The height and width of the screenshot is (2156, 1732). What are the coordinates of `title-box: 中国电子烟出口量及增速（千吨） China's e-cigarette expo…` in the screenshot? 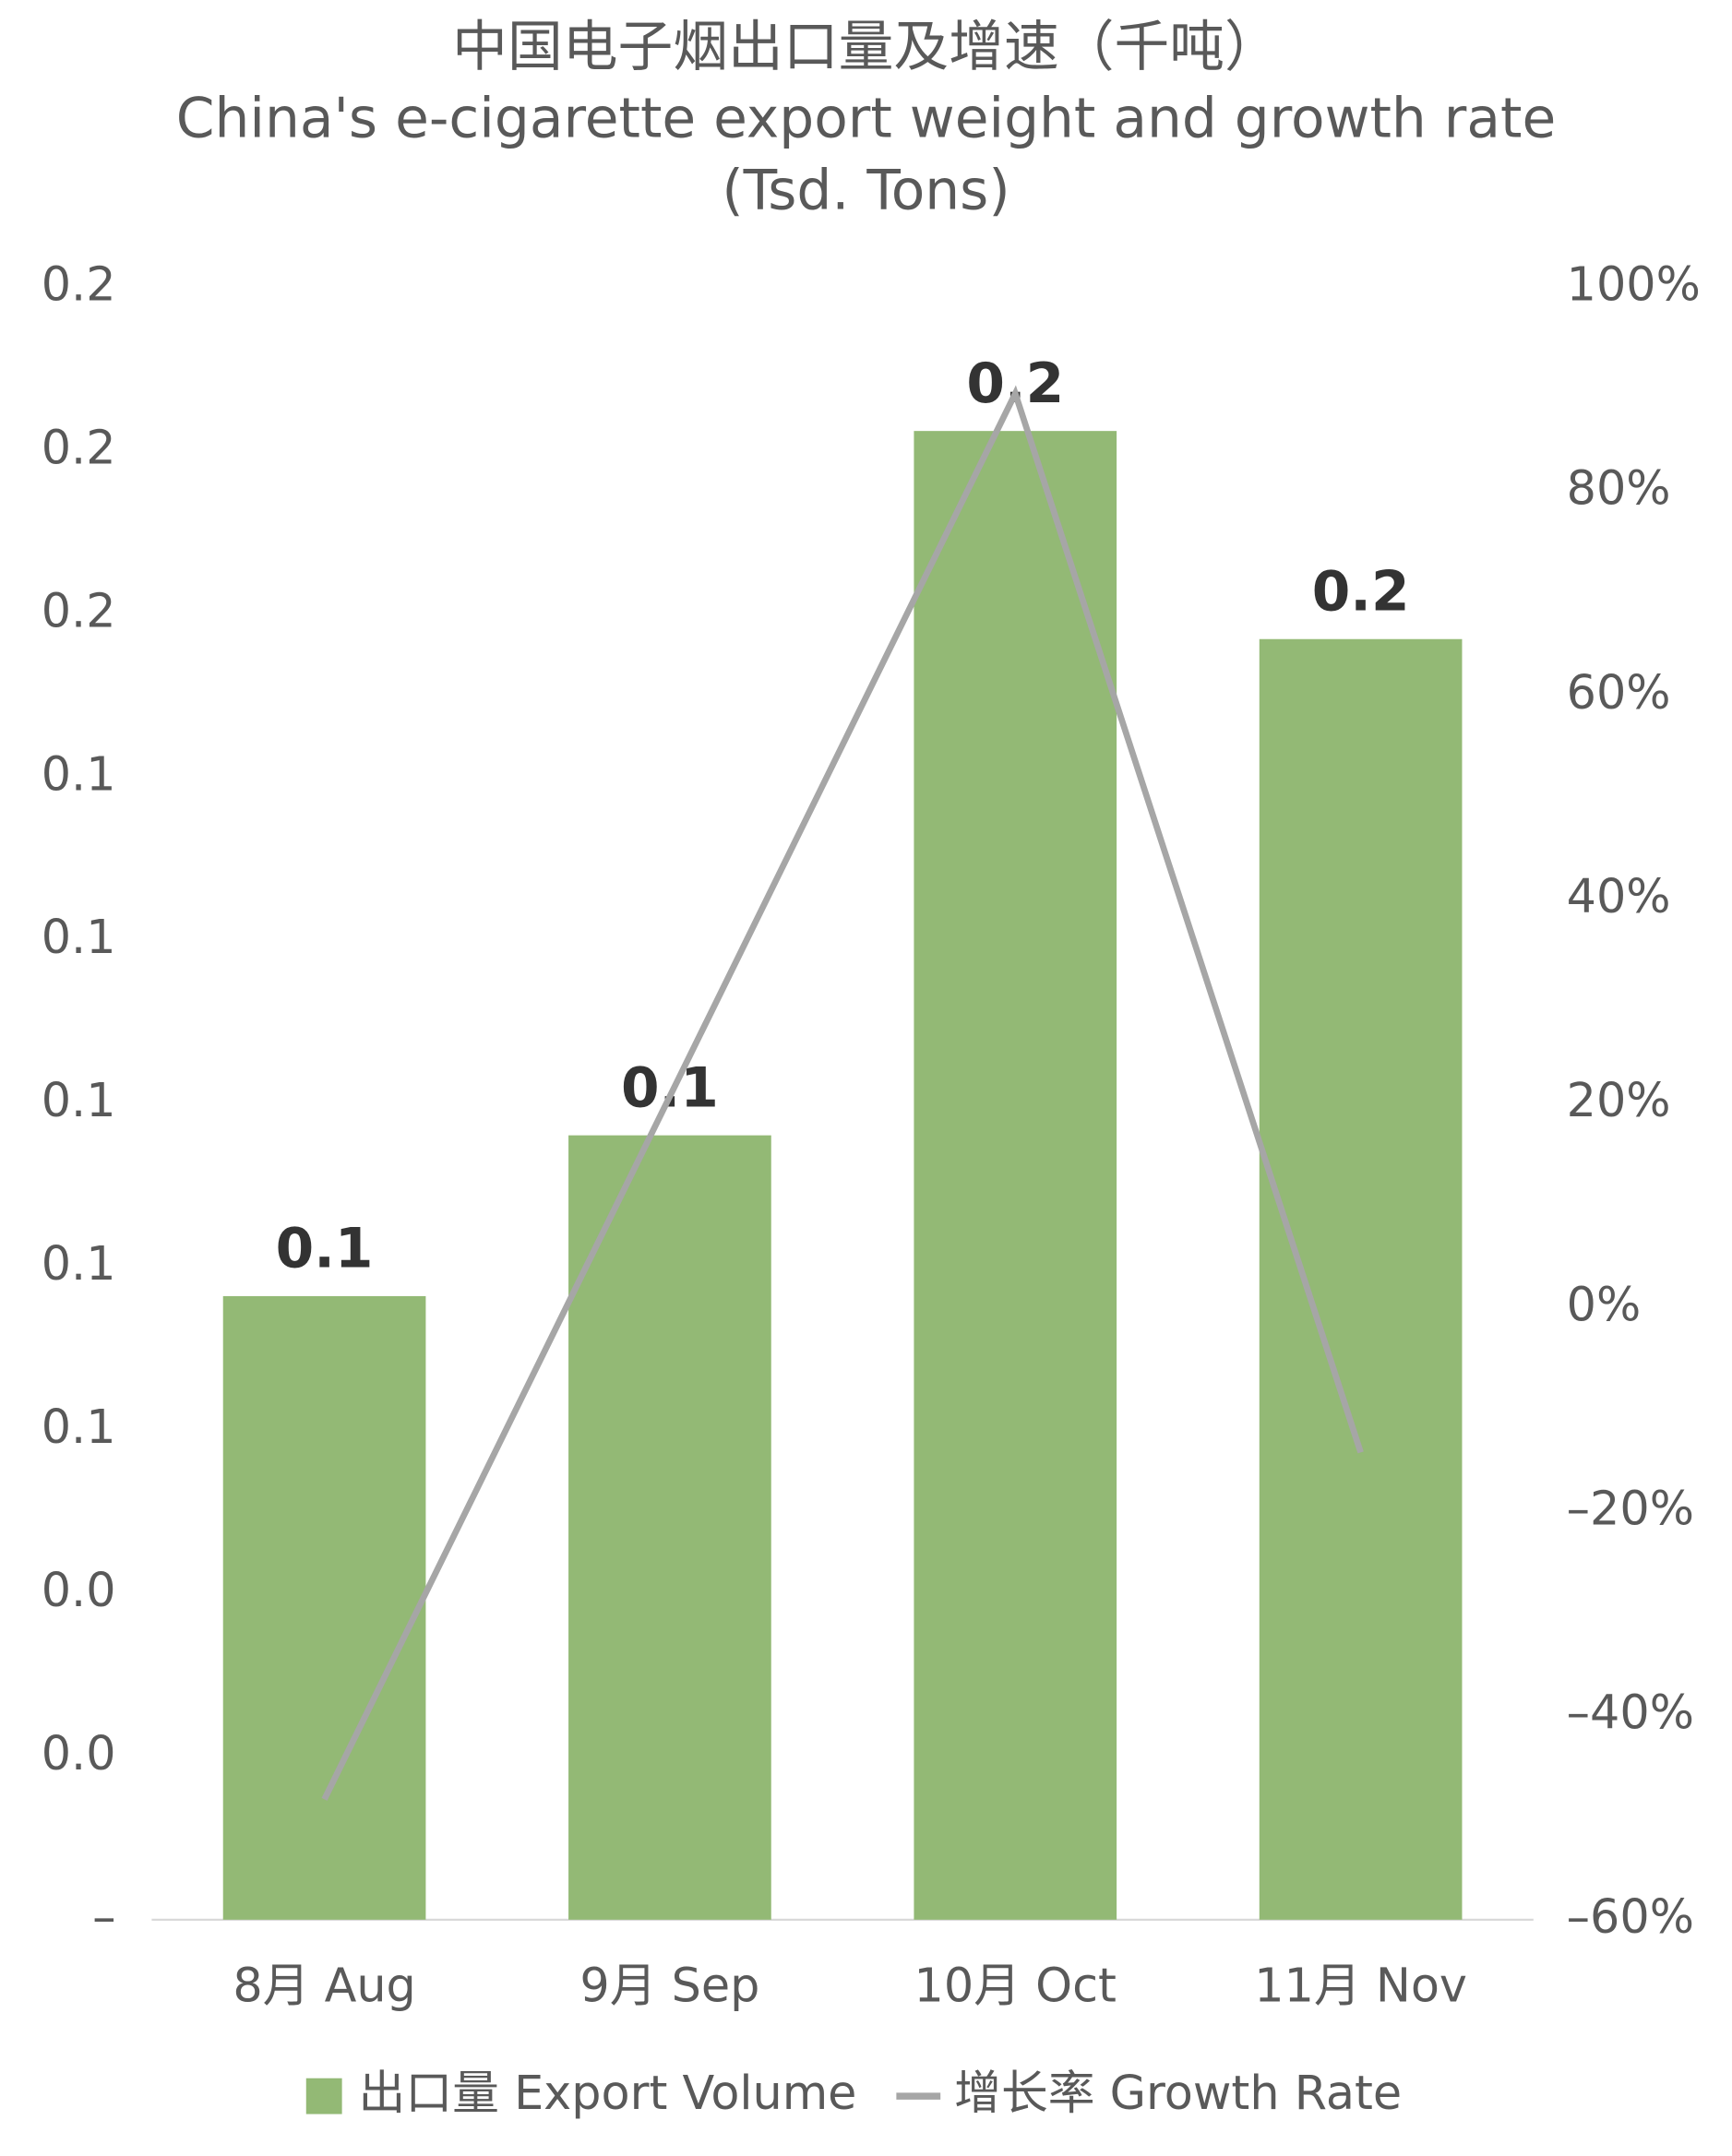 It's located at (865, 120).